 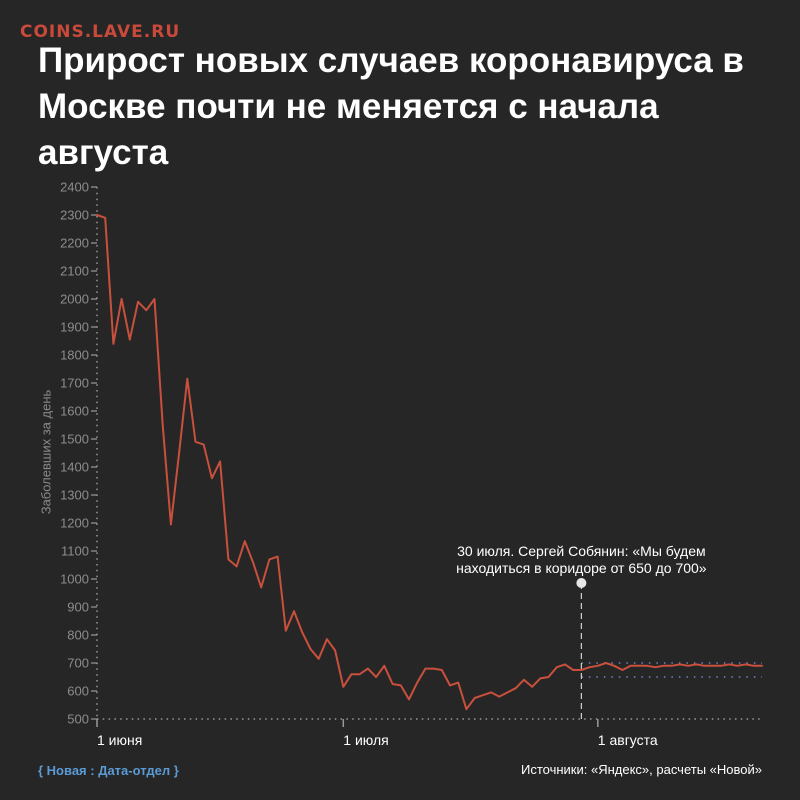 I want to click on y-tick-label: 500, so click(x=78, y=719).